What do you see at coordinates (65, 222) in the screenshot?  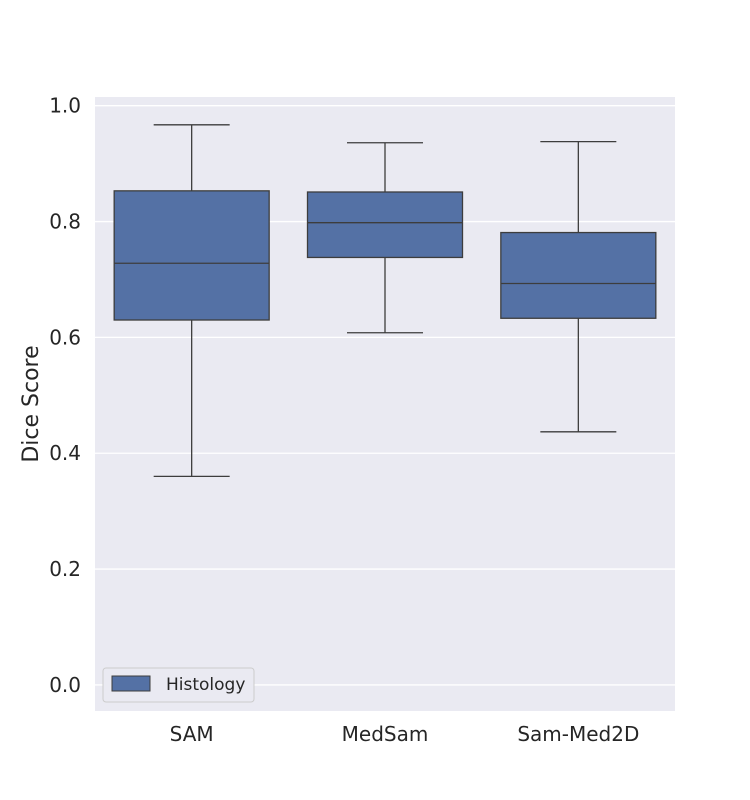 I see `y-tick-label-4: 0.8` at bounding box center [65, 222].